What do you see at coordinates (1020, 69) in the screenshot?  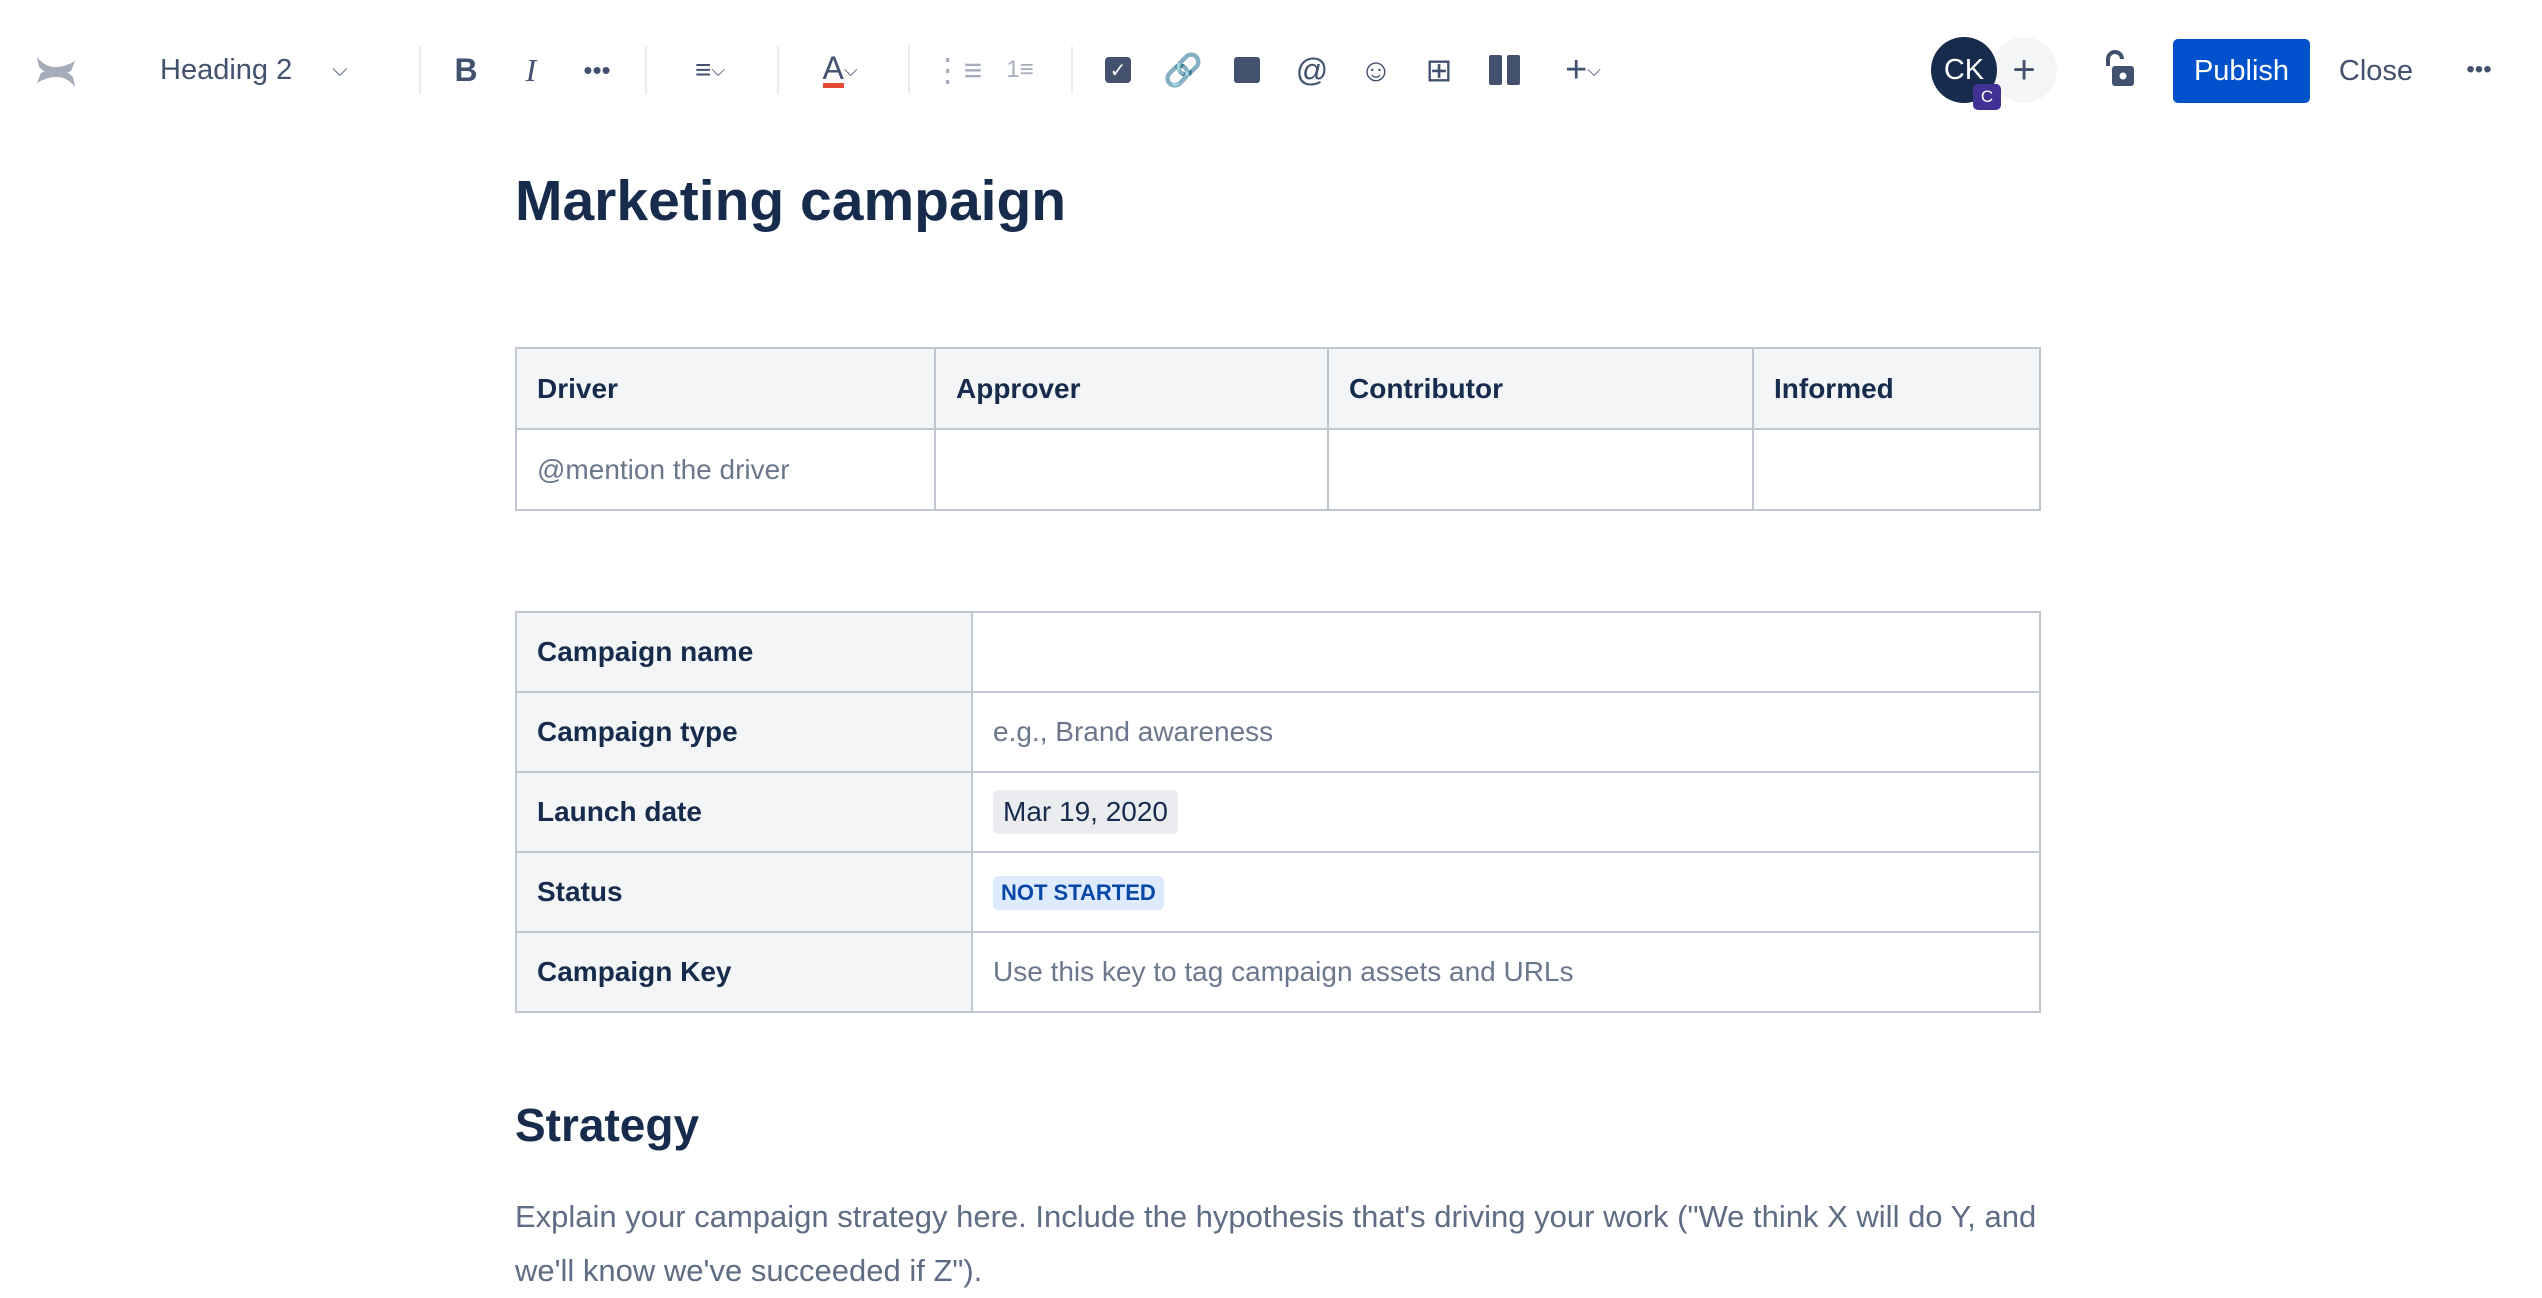 I see `numbered-list-icon: 1≡` at bounding box center [1020, 69].